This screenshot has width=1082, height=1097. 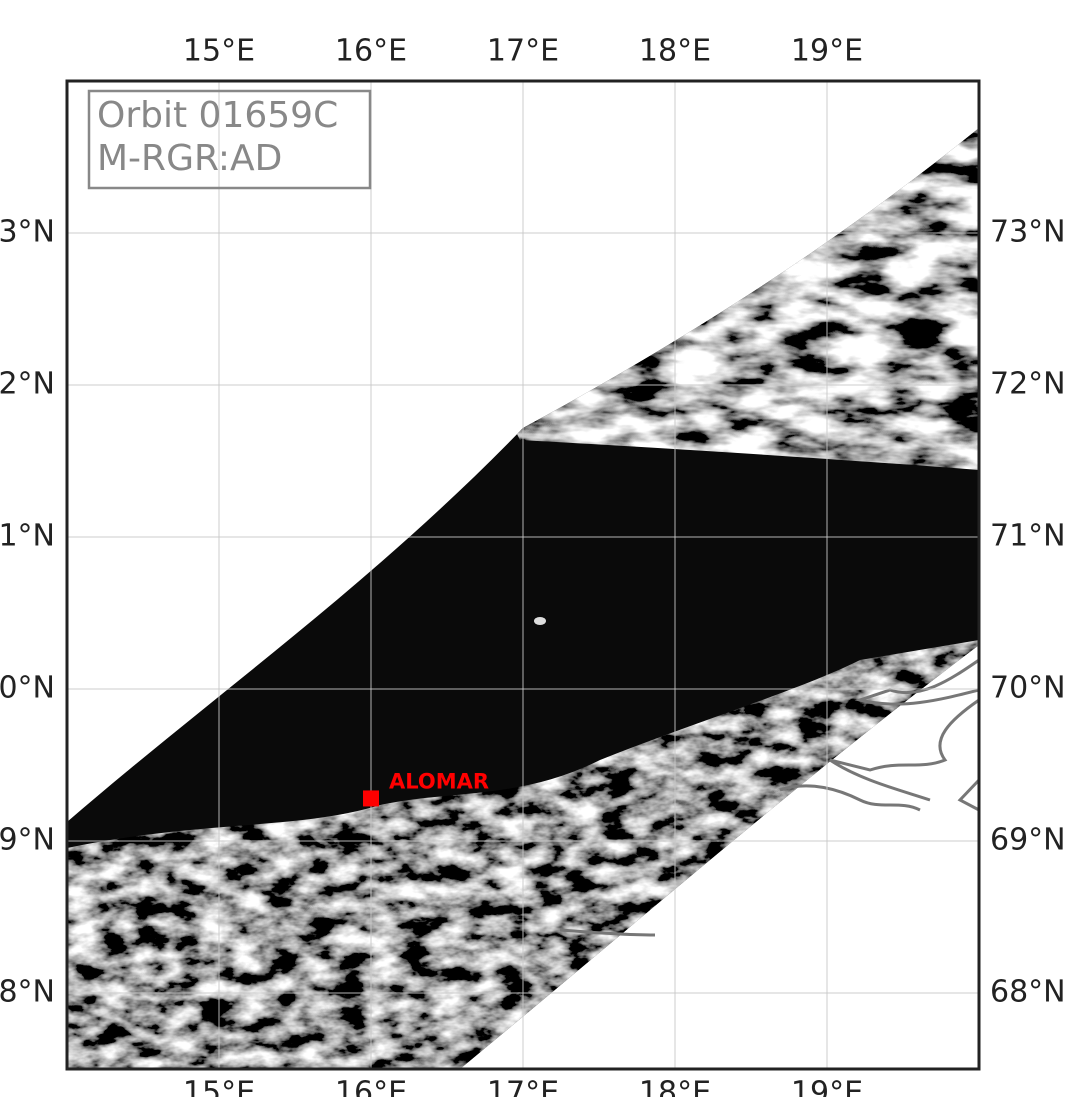 I want to click on annotation-line: Orbit 01659C, so click(x=217, y=115).